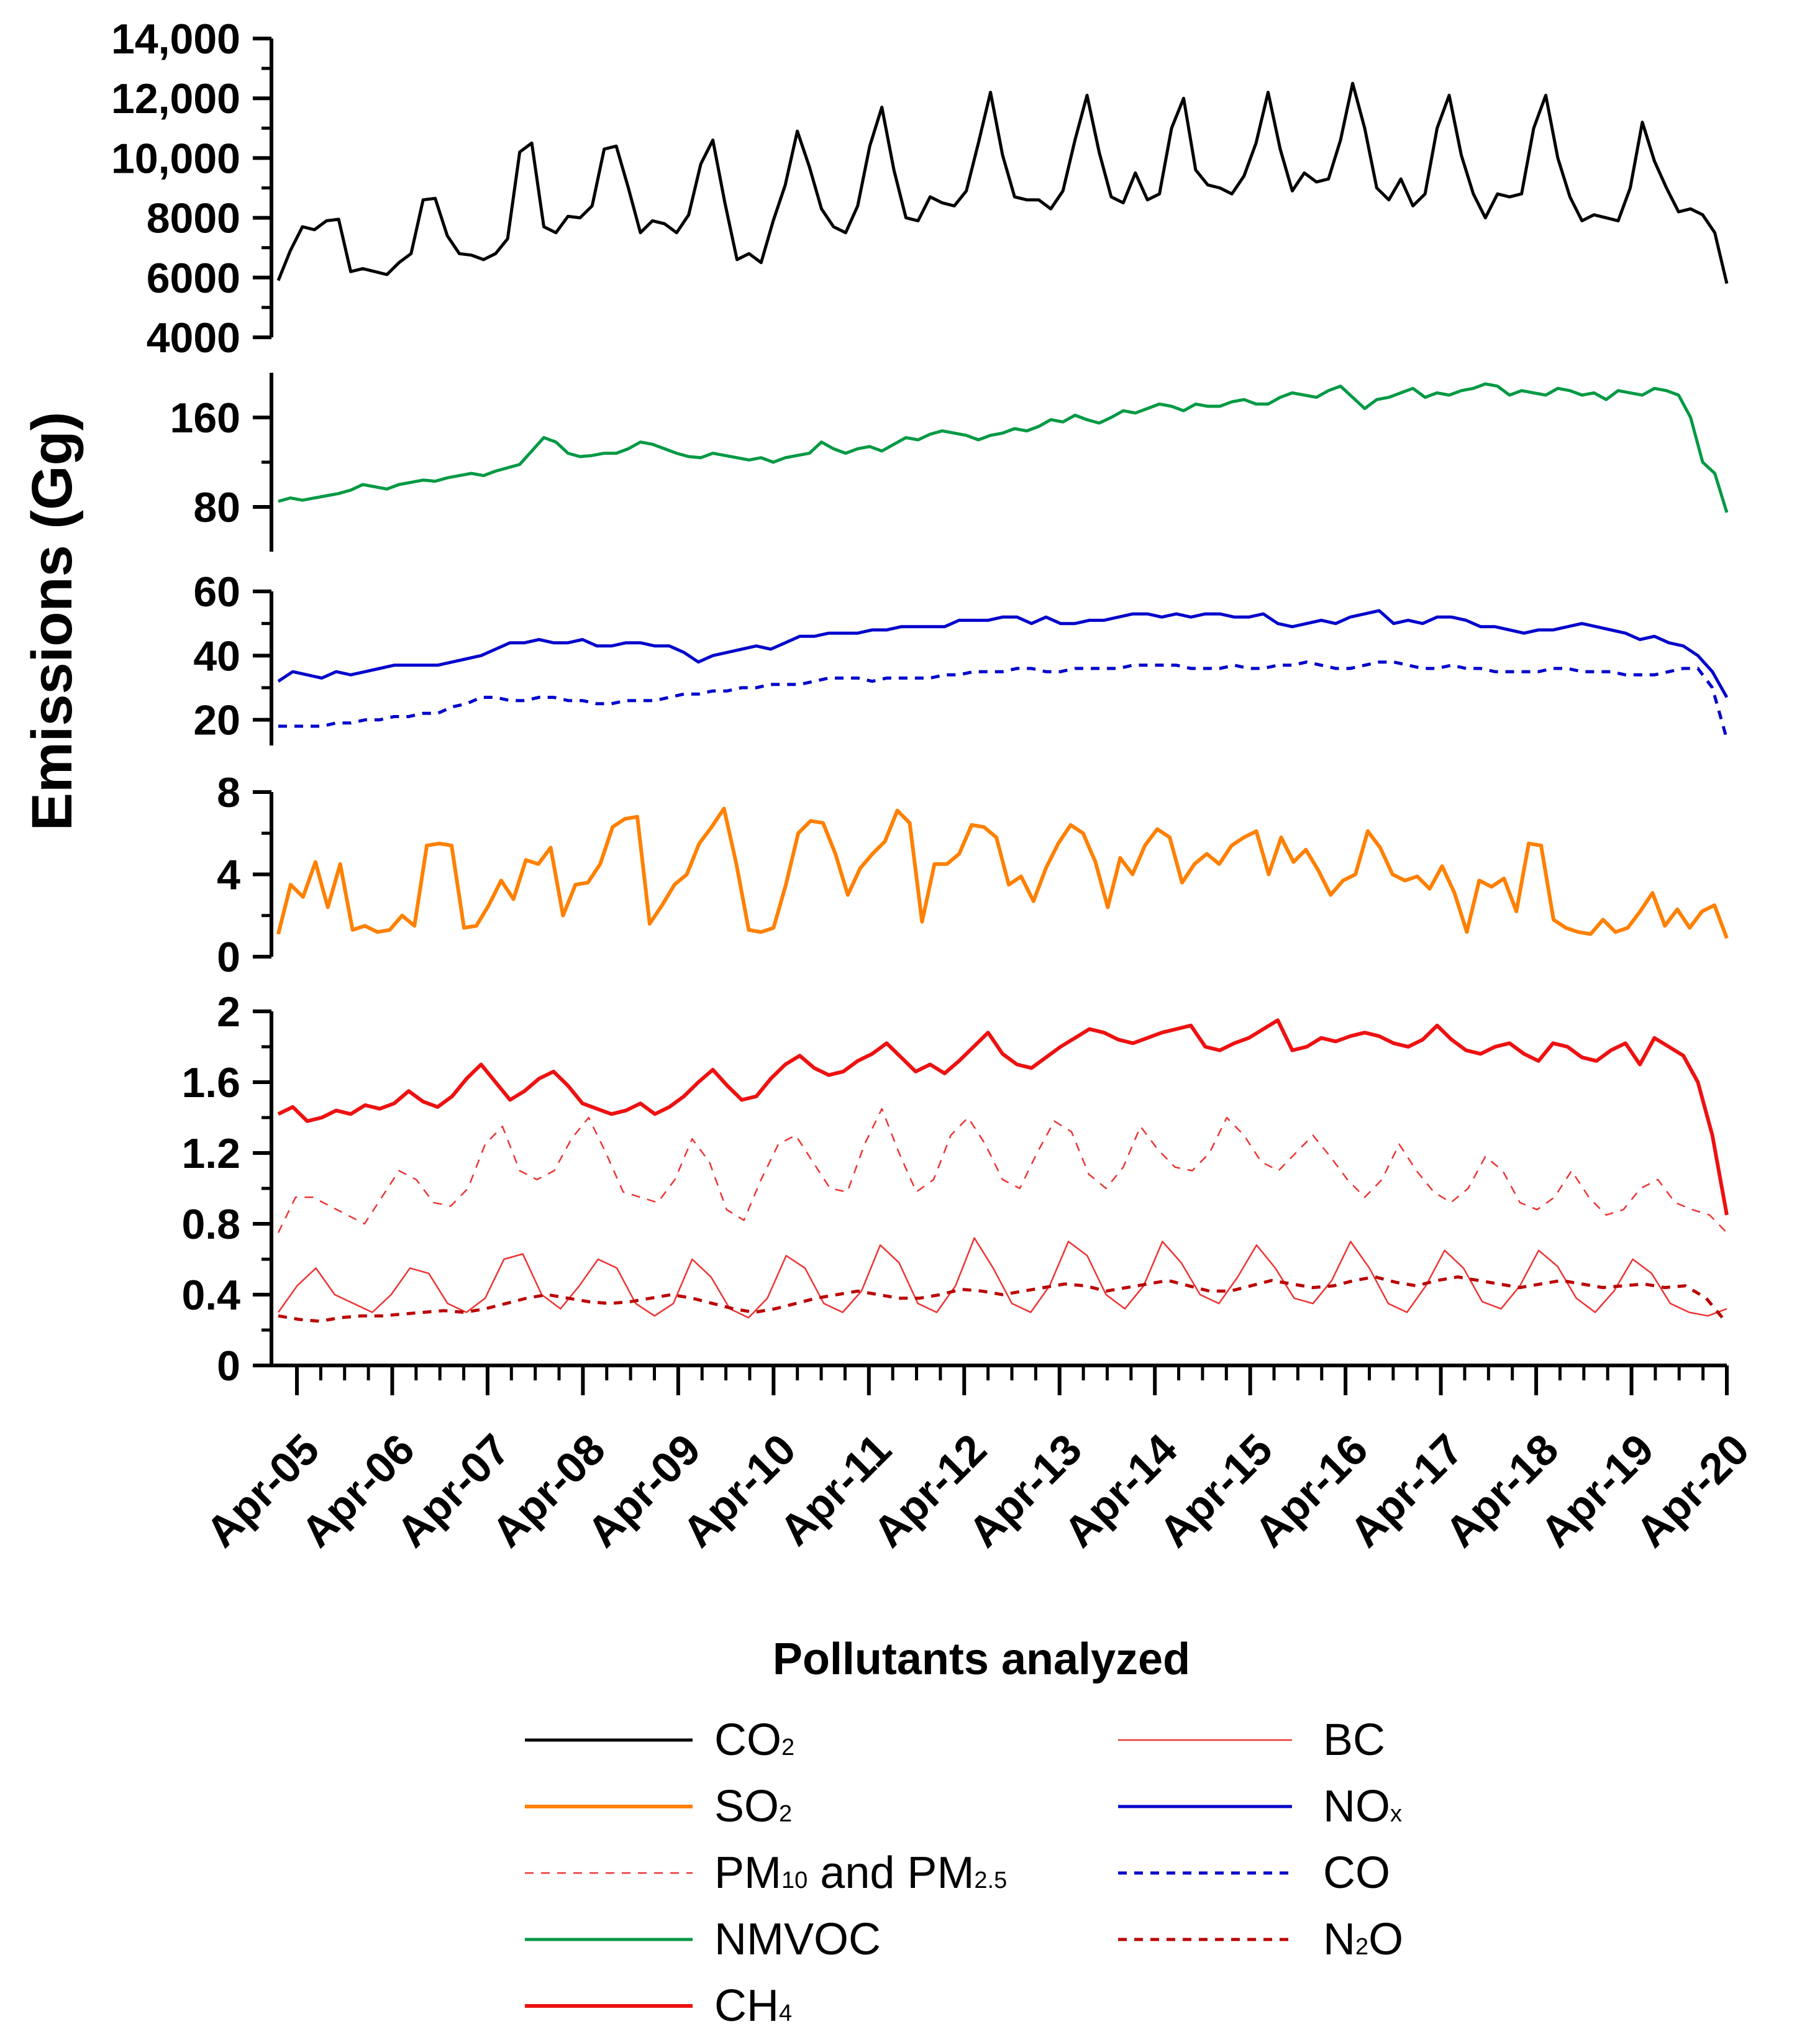 The height and width of the screenshot is (2037, 1820). What do you see at coordinates (194, 279) in the screenshot?
I see `y-tick-label: 6000` at bounding box center [194, 279].